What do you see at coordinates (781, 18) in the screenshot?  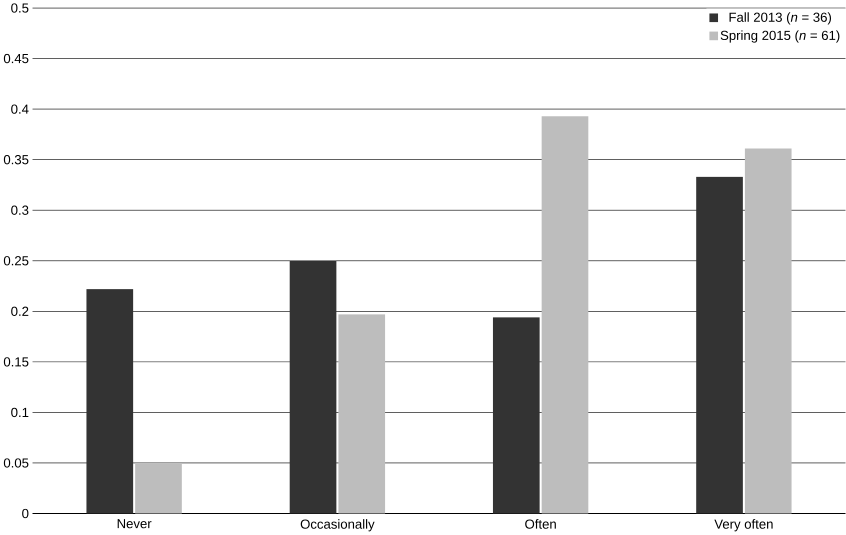 I see `legend-label: Fall 2013 (n = 36)` at bounding box center [781, 18].